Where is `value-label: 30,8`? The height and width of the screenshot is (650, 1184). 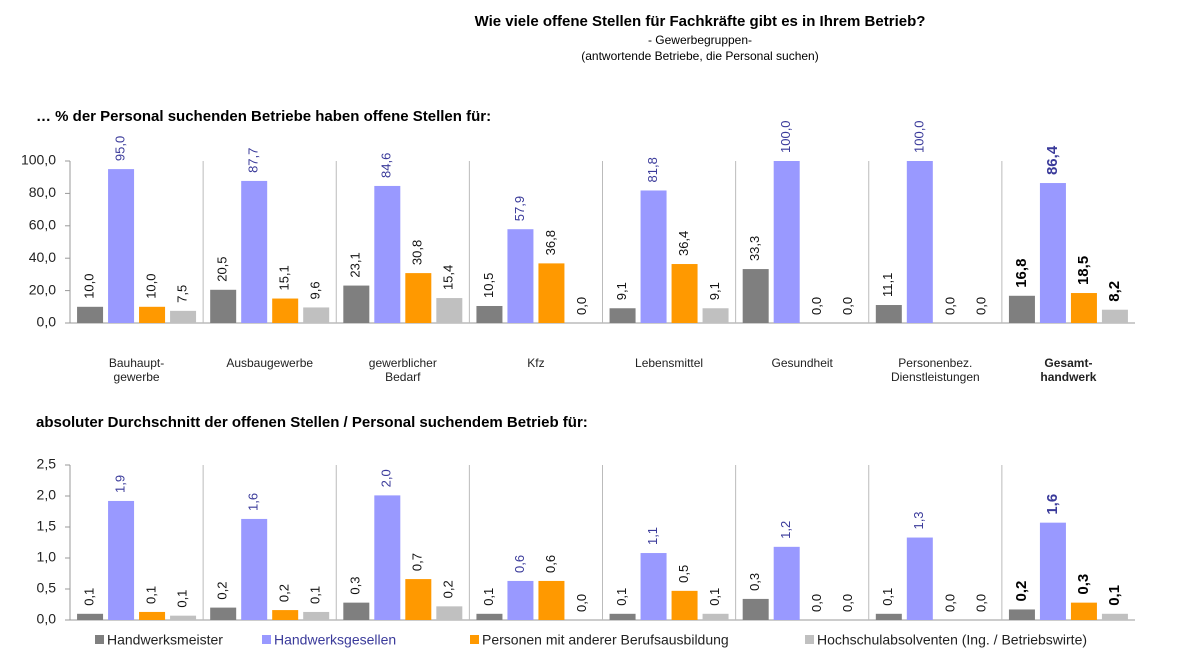
value-label: 30,8 is located at coordinates (417, 252).